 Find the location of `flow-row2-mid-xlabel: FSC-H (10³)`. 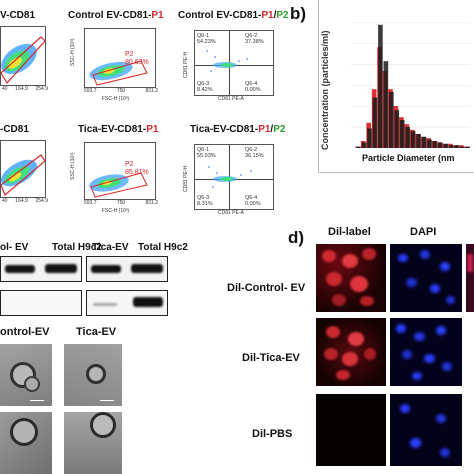

flow-row2-mid-xlabel: FSC-H (10³) is located at coordinates (116, 211).